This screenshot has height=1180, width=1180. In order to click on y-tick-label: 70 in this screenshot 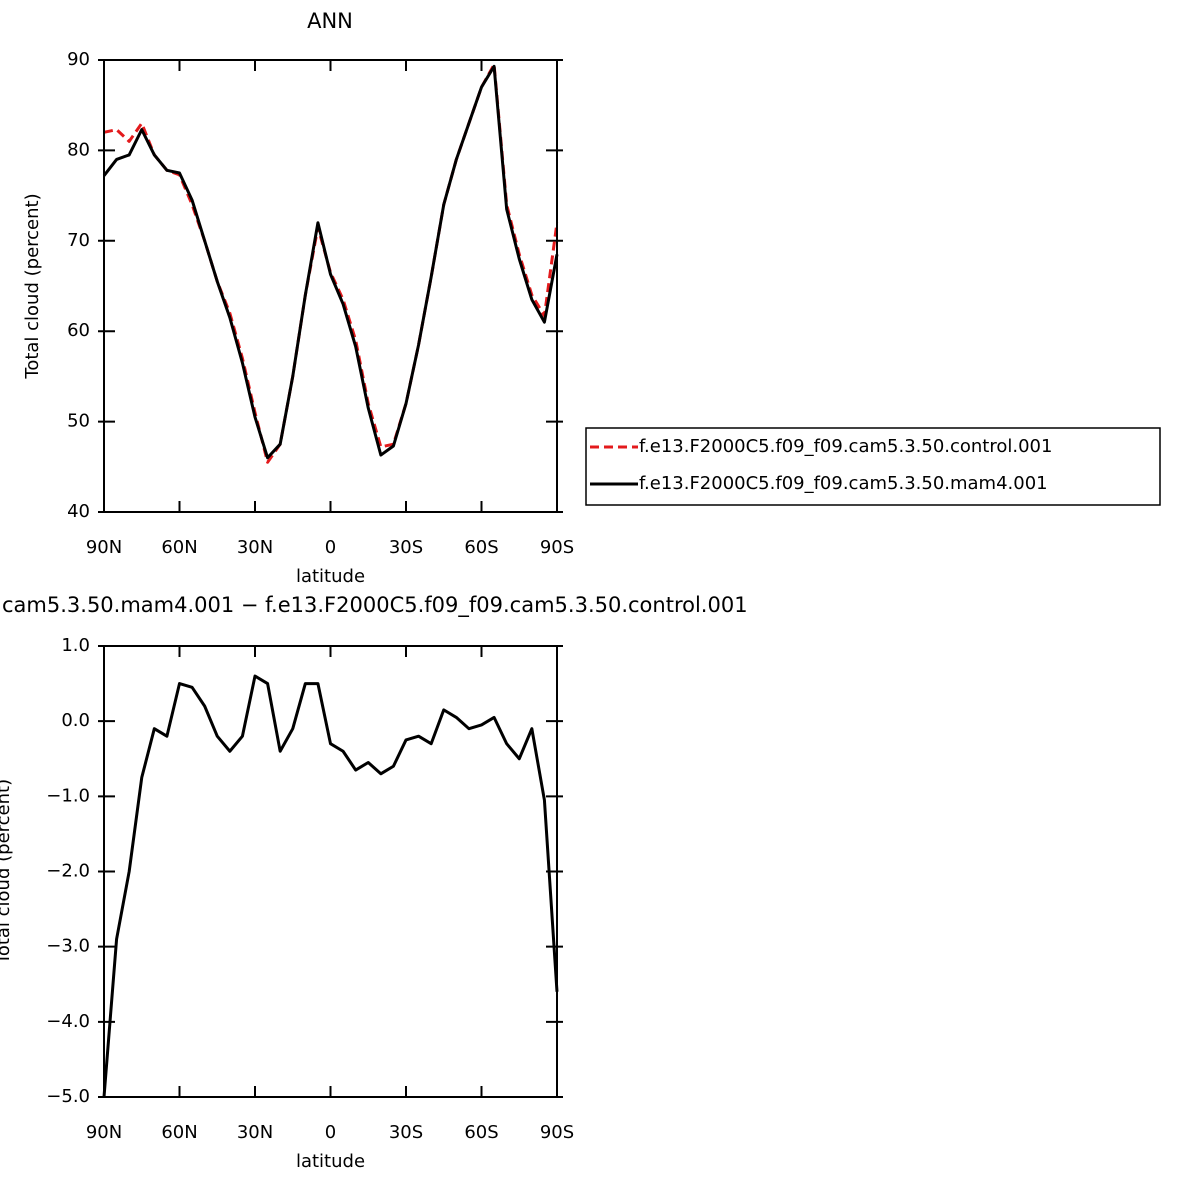, I will do `click(78, 240)`.